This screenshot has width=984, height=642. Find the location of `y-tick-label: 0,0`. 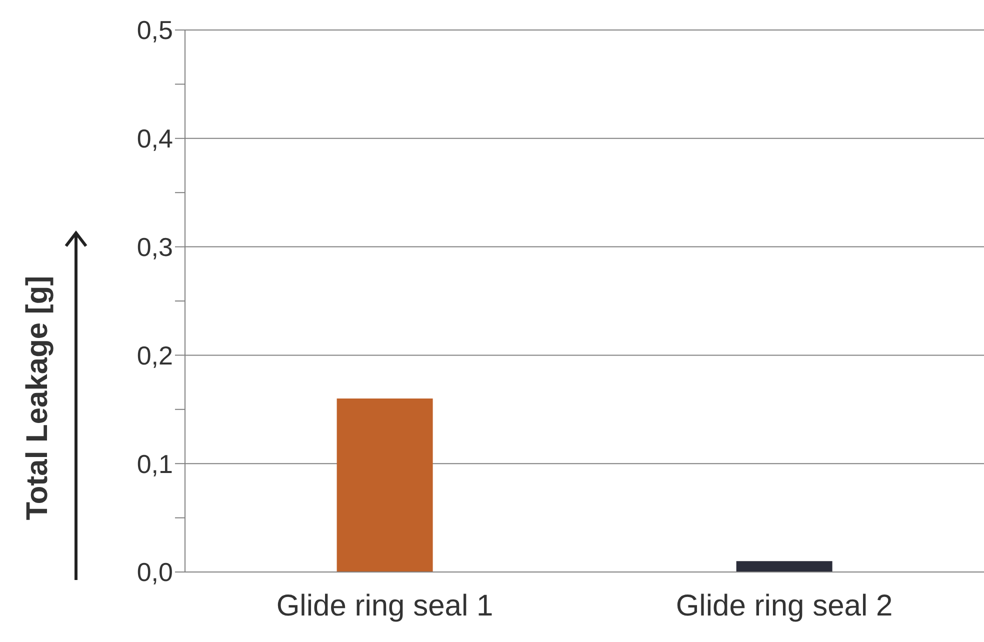

y-tick-label: 0,0 is located at coordinates (154, 572).